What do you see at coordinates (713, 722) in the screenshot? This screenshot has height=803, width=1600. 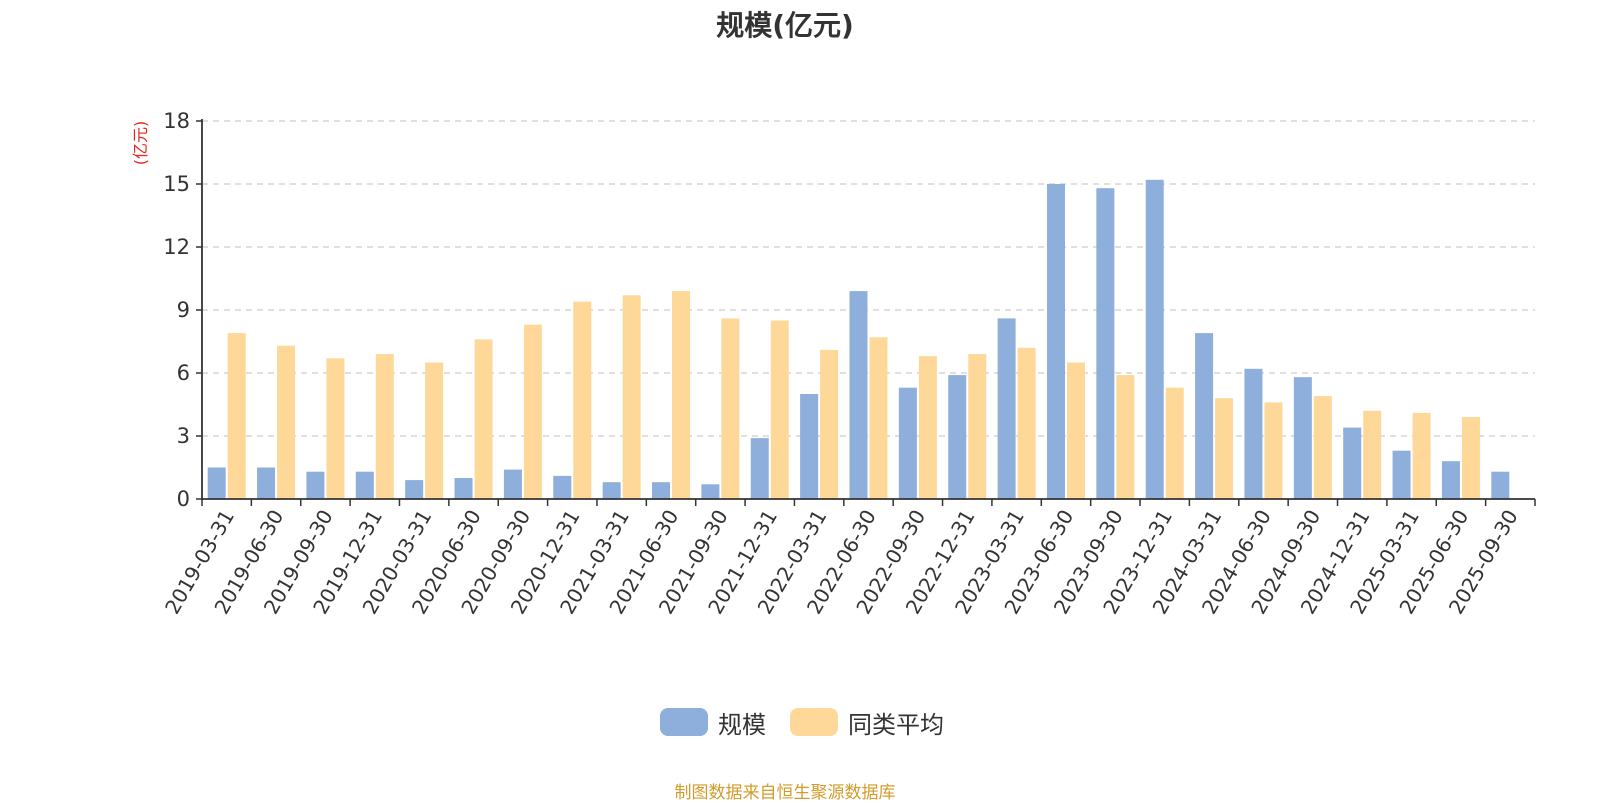 I see `legend-item-scale: 规模` at bounding box center [713, 722].